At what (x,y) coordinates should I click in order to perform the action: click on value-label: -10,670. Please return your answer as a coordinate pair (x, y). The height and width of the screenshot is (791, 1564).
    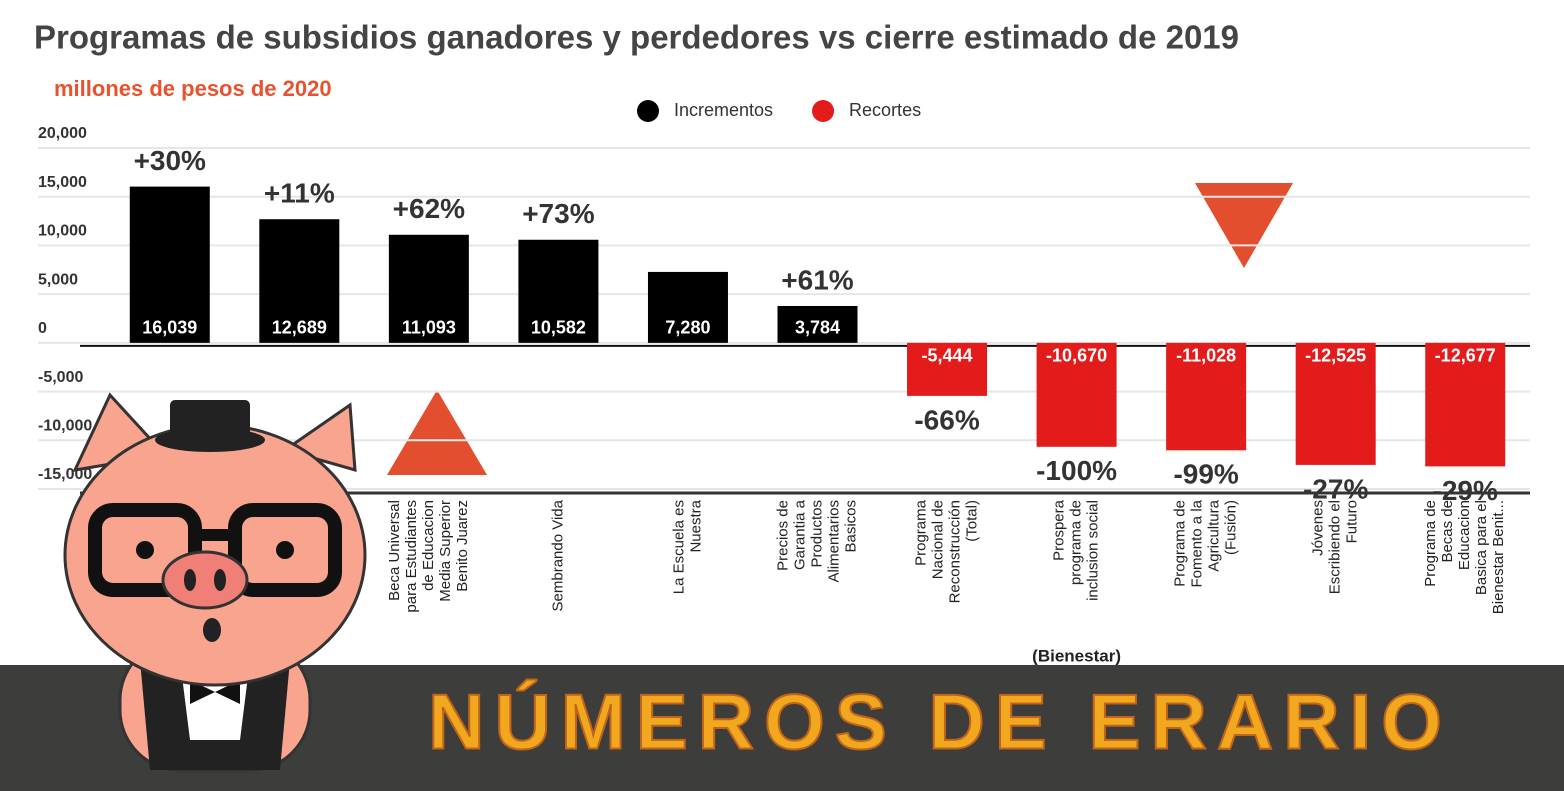
    Looking at the image, I should click on (1076, 356).